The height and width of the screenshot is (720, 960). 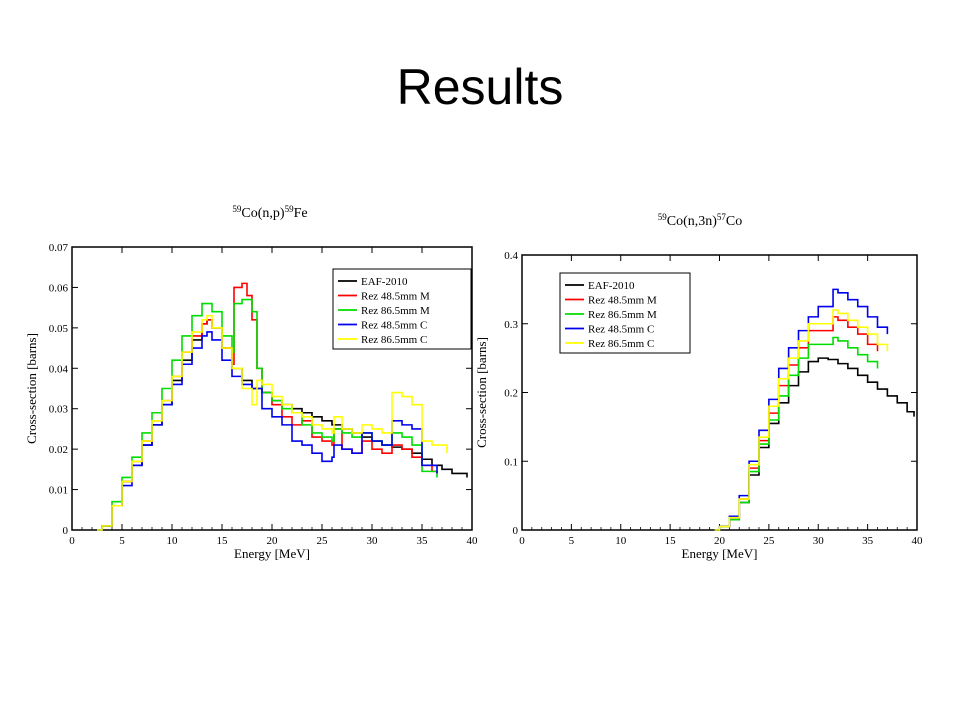 I want to click on chart-title-mass2: 57, so click(x=722, y=217).